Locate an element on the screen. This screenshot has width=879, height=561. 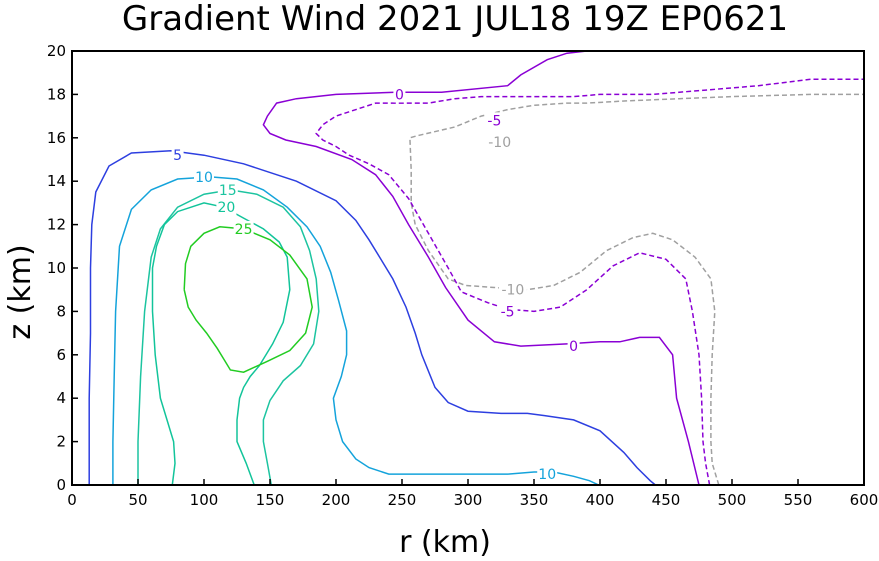
x-tick-label: 200 is located at coordinates (336, 500).